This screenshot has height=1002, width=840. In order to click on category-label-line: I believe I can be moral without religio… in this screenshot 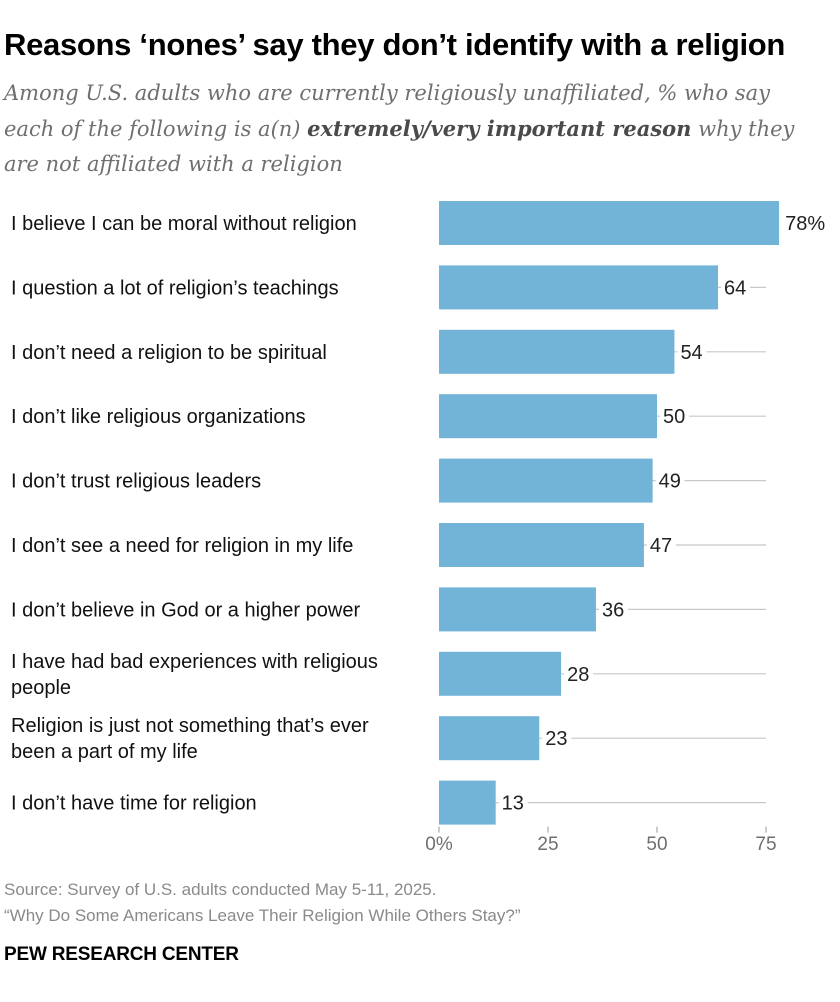, I will do `click(184, 224)`.